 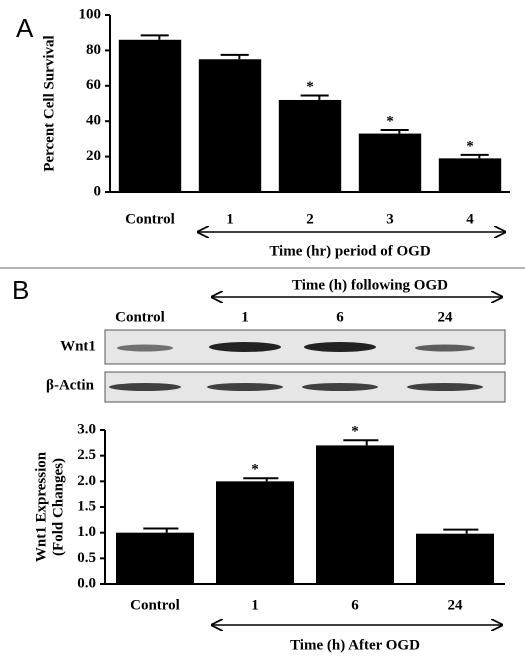 I want to click on lane-label: 1, so click(x=245, y=317).